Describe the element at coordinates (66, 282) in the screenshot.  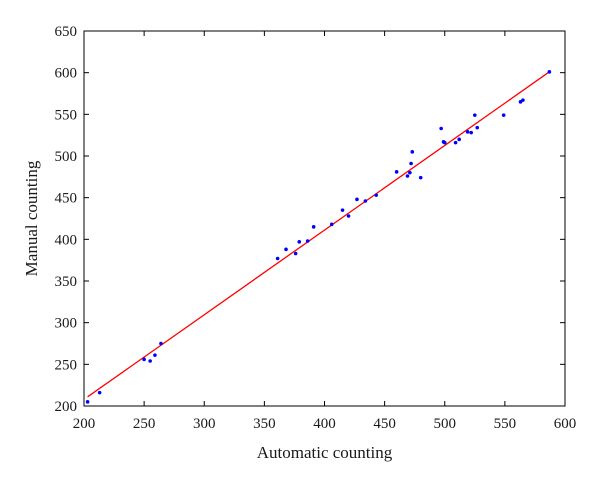
I see `y-tick-label: 350` at that location.